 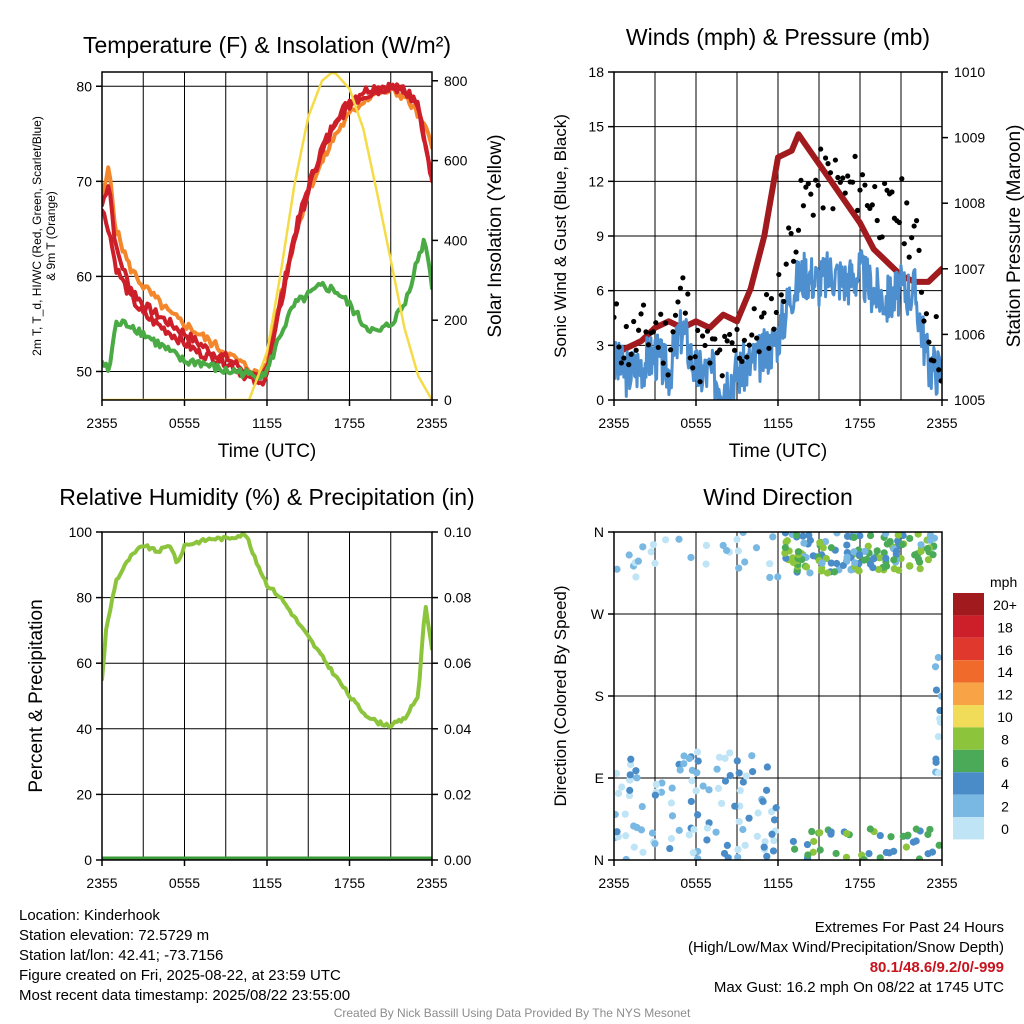 What do you see at coordinates (456, 81) in the screenshot?
I see `y-right-tick-label: 800` at bounding box center [456, 81].